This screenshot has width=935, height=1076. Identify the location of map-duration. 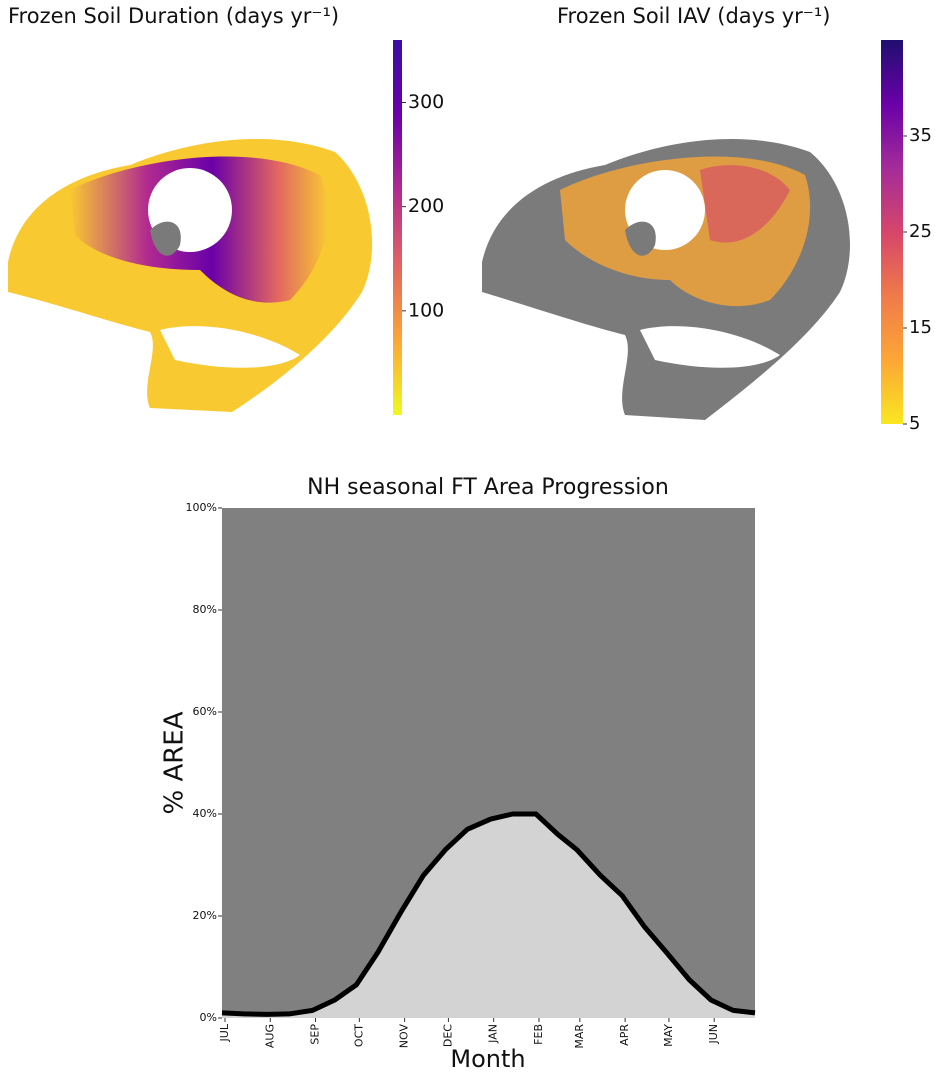
(190, 275).